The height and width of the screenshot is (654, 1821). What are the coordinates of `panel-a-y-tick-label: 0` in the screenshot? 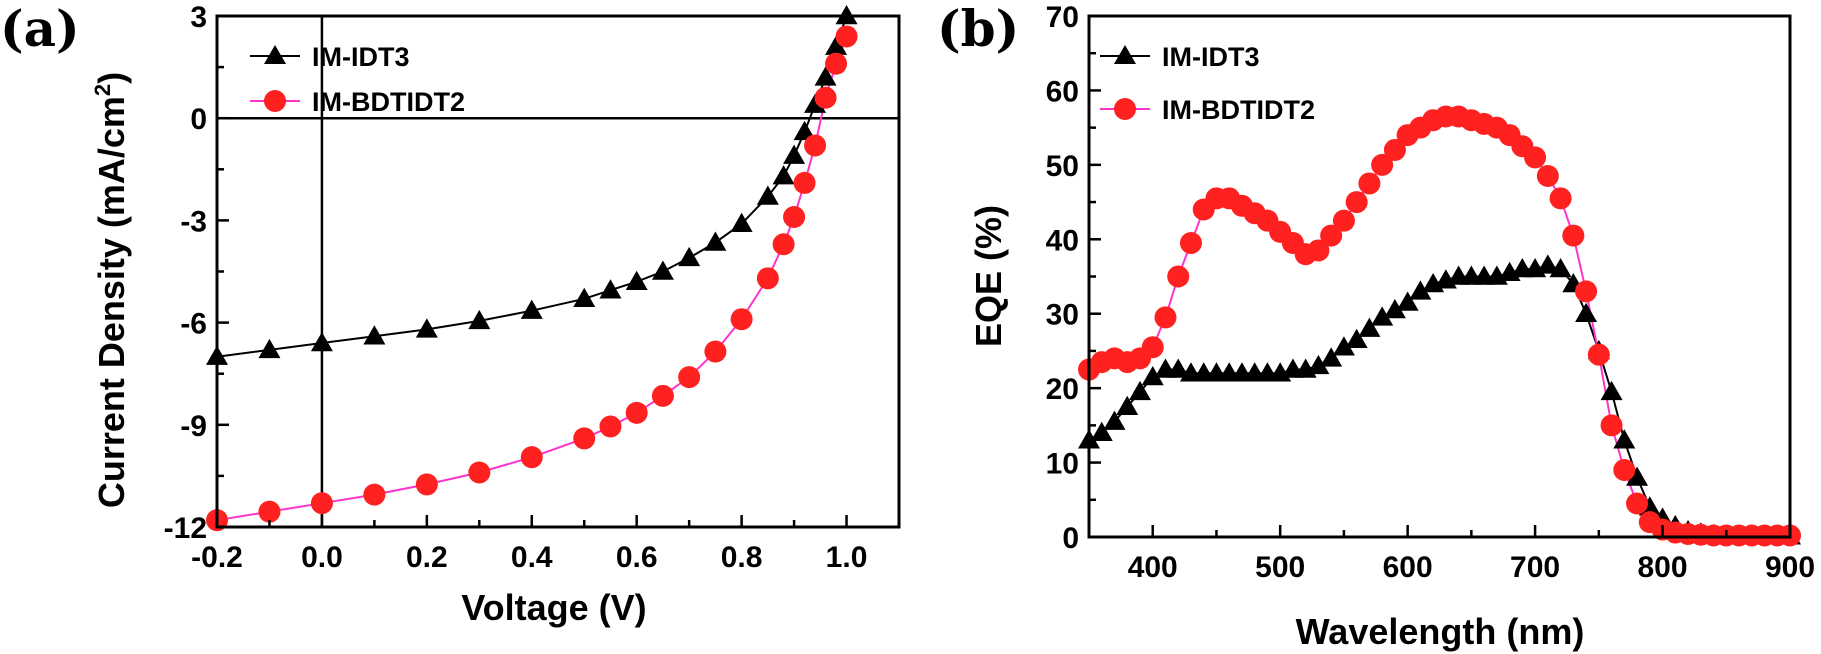 It's located at (198, 119).